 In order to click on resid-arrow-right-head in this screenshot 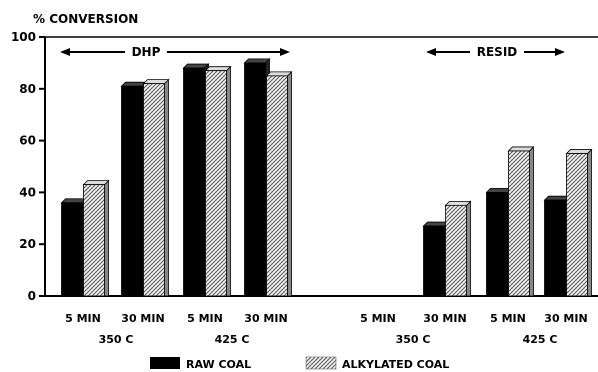, I will do `click(560, 52)`.